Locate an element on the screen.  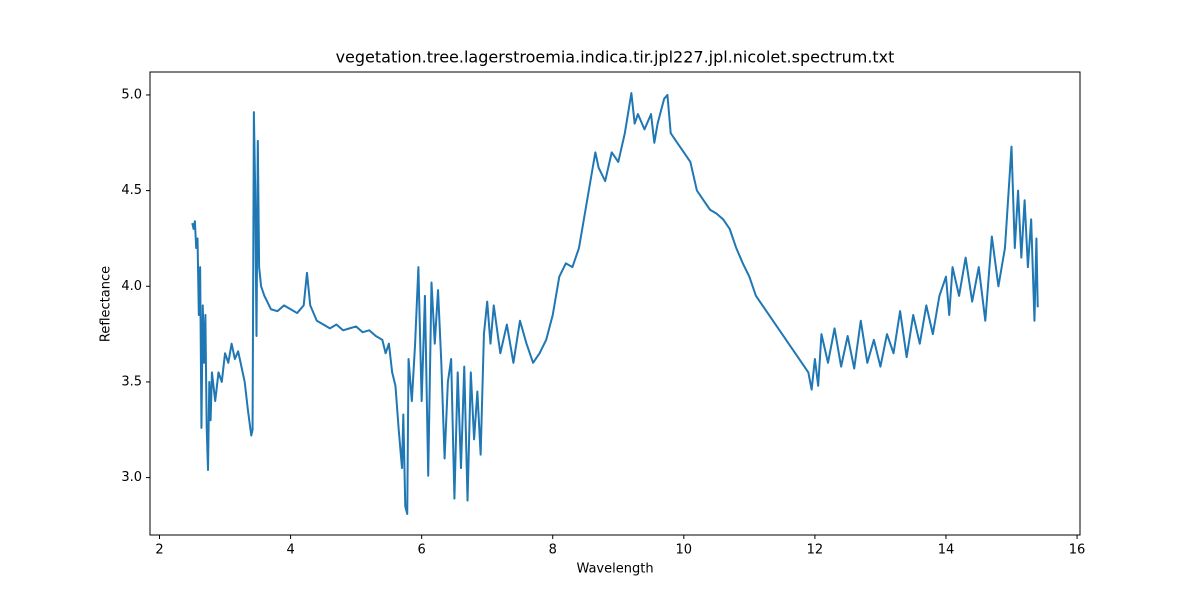
x-tick-label: 14 is located at coordinates (946, 550).